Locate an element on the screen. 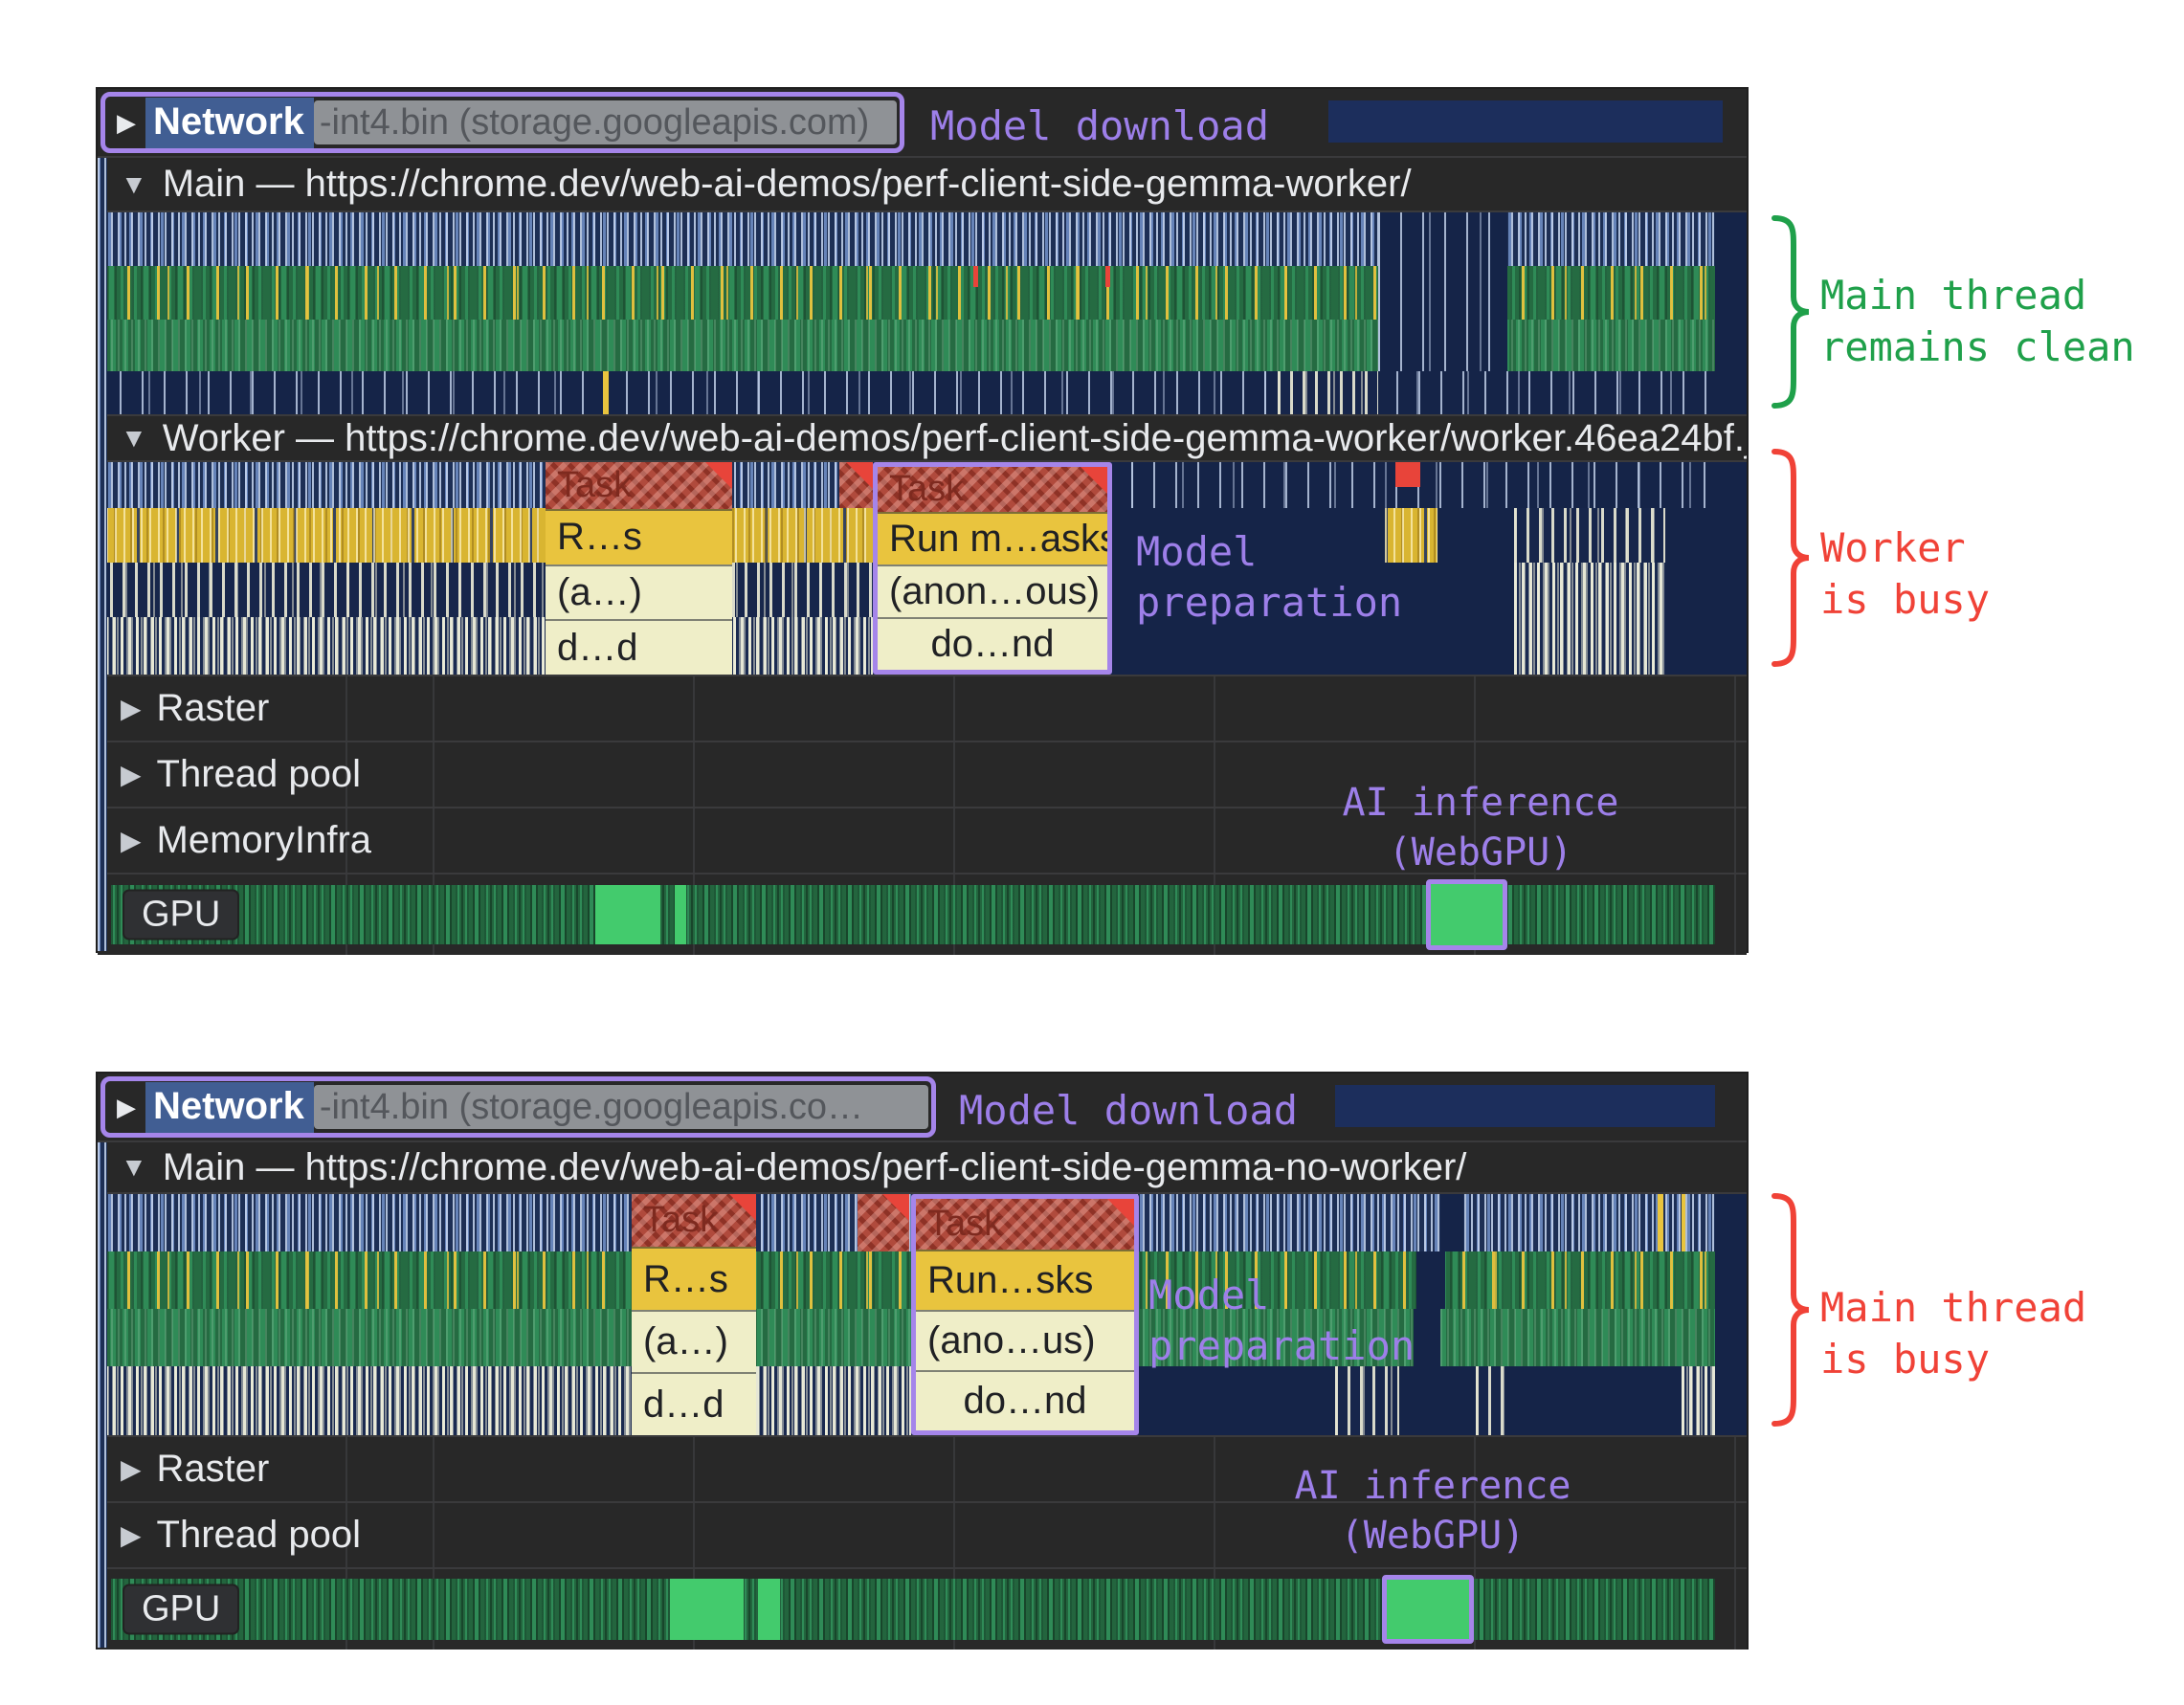 This screenshot has height=1705, width=2184. main-flame-chart is located at coordinates (923, 314).